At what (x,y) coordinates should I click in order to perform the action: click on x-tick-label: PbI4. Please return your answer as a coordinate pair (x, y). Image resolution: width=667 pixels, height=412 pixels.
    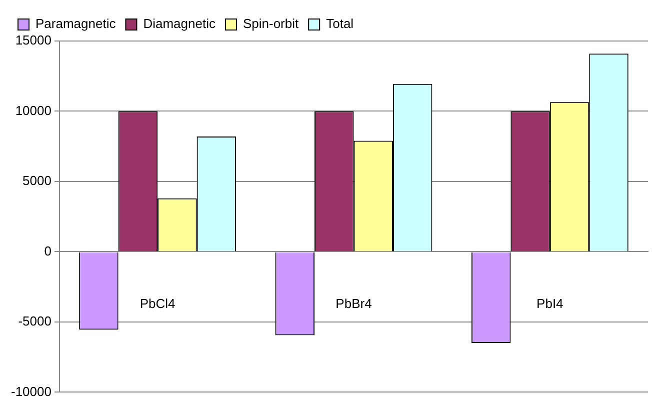
    Looking at the image, I should click on (550, 304).